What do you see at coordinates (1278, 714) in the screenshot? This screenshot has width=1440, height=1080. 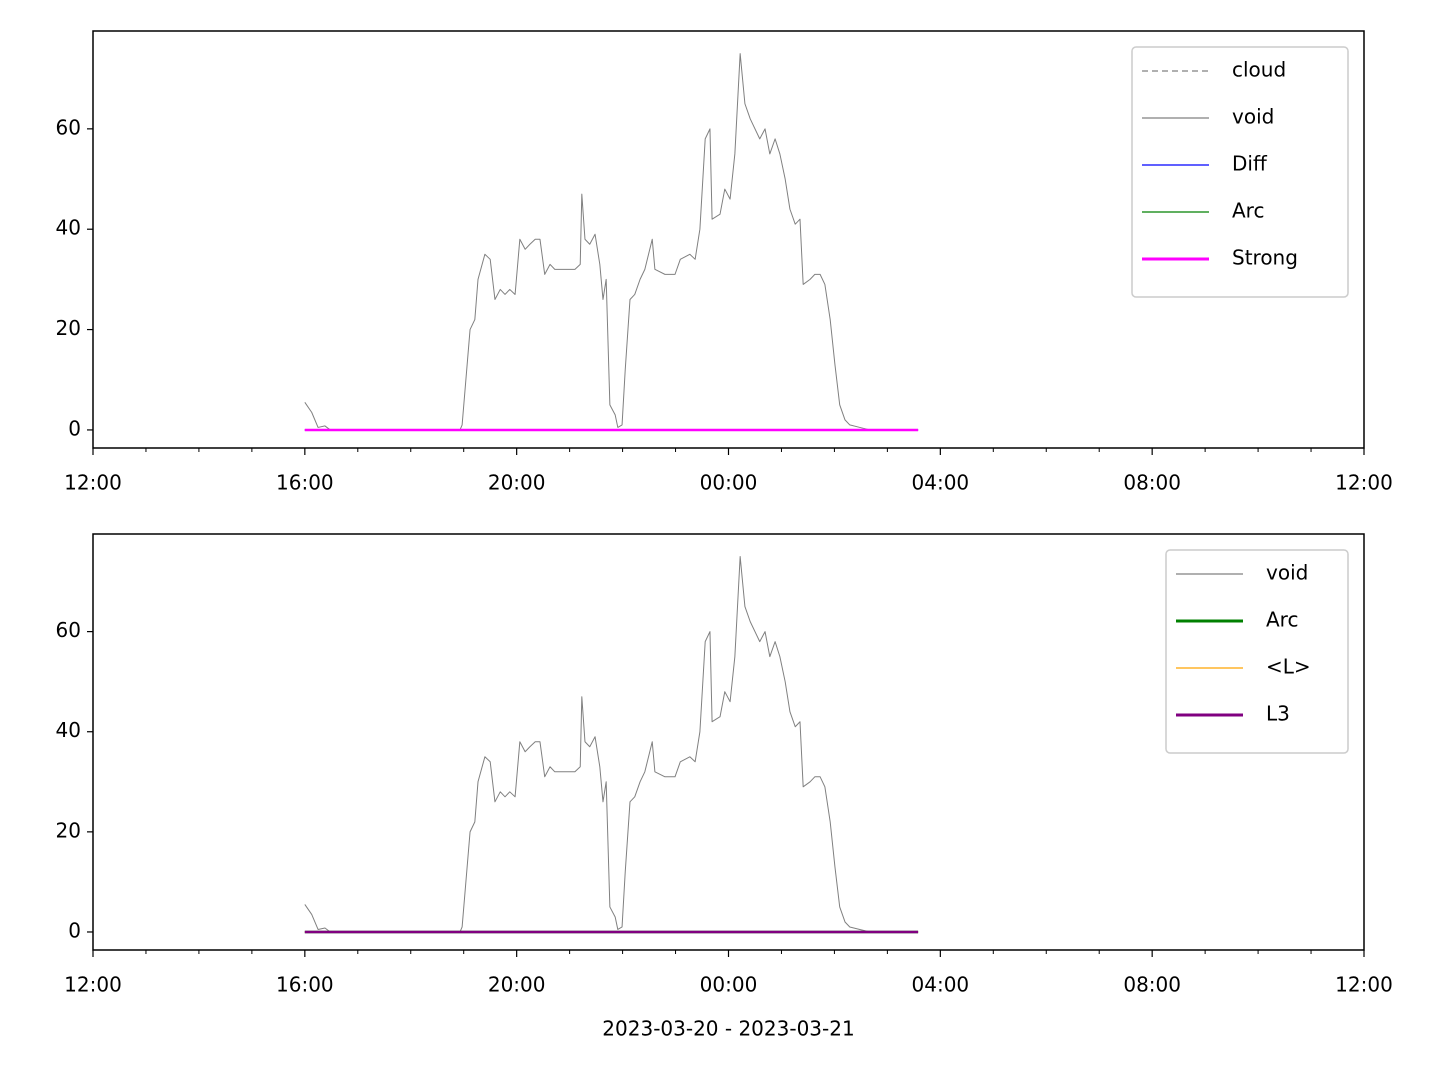 I see `legend-label: L3` at bounding box center [1278, 714].